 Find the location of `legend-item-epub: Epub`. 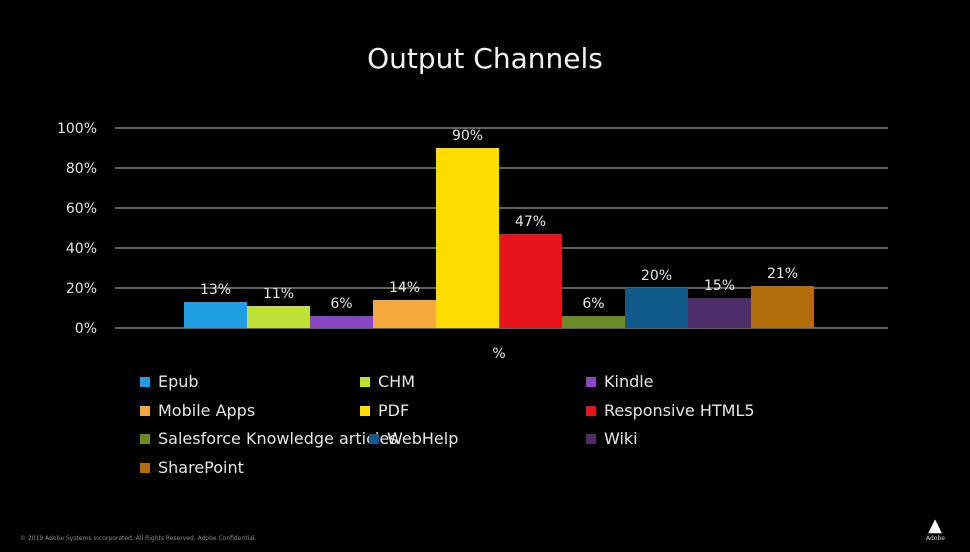

legend-item-epub: Epub is located at coordinates (169, 381).